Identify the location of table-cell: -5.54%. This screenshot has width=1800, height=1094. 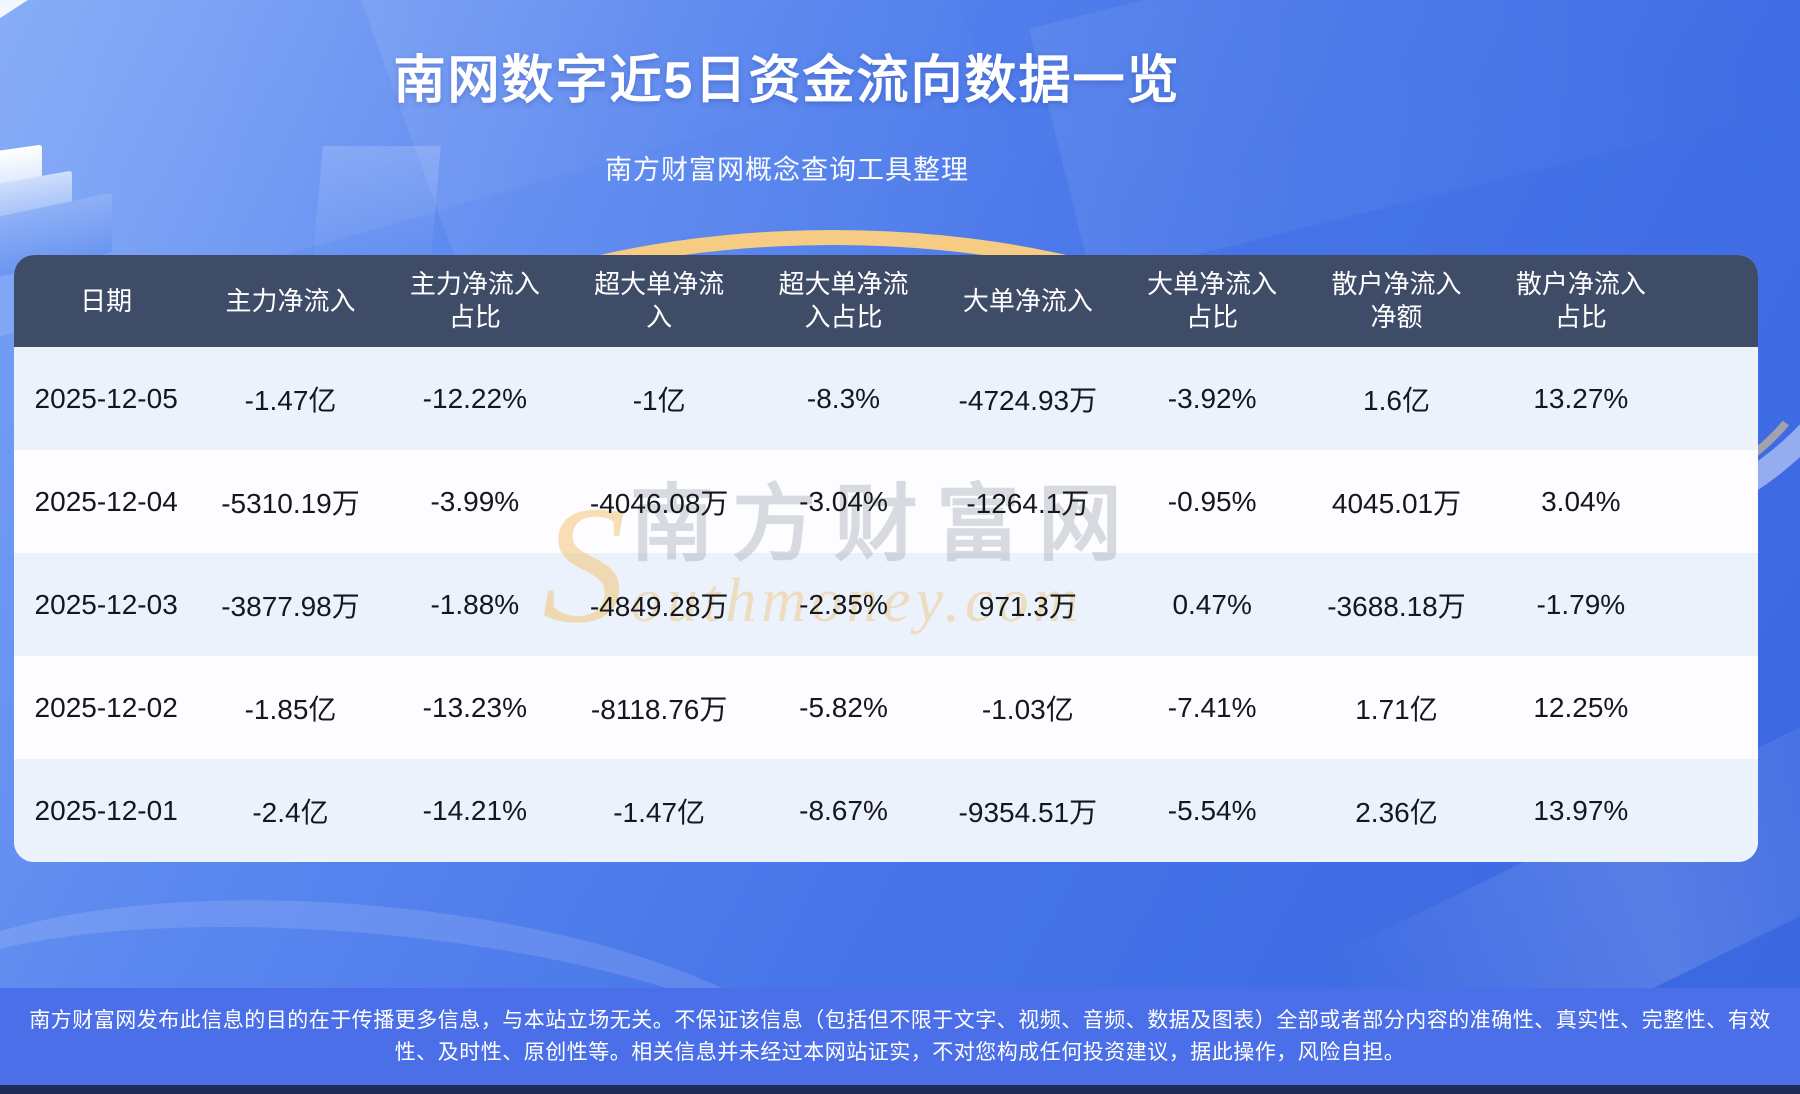
(1212, 810).